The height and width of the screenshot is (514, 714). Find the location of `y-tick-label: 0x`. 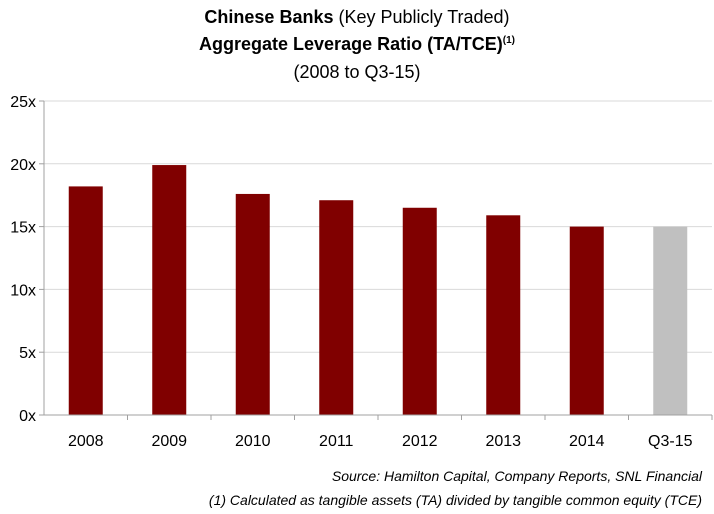

y-tick-label: 0x is located at coordinates (27, 416).